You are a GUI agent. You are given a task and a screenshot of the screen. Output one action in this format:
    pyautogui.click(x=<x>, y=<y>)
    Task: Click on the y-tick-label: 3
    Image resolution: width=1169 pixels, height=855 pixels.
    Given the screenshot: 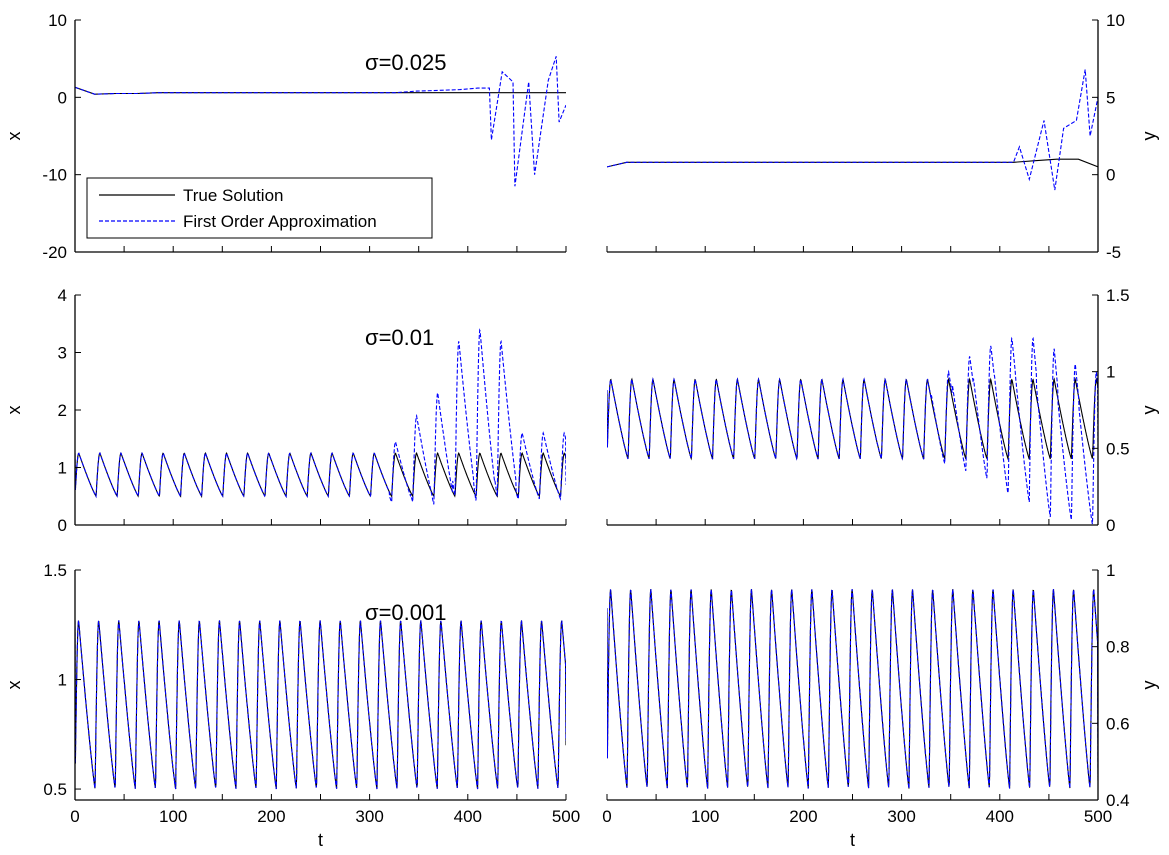 What is the action you would take?
    pyautogui.click(x=62, y=353)
    